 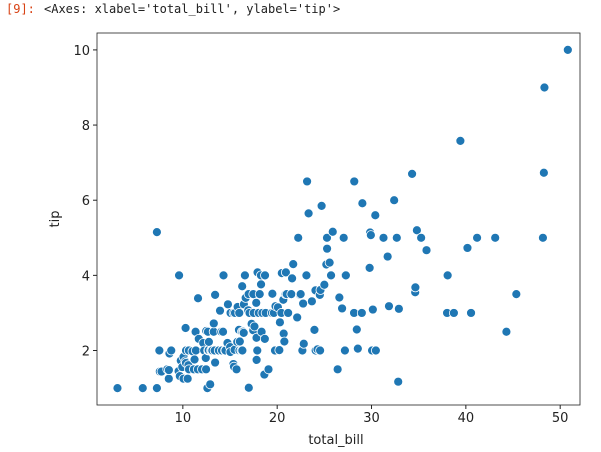 I want to click on cell-prompt: [9]:, so click(x=20, y=9).